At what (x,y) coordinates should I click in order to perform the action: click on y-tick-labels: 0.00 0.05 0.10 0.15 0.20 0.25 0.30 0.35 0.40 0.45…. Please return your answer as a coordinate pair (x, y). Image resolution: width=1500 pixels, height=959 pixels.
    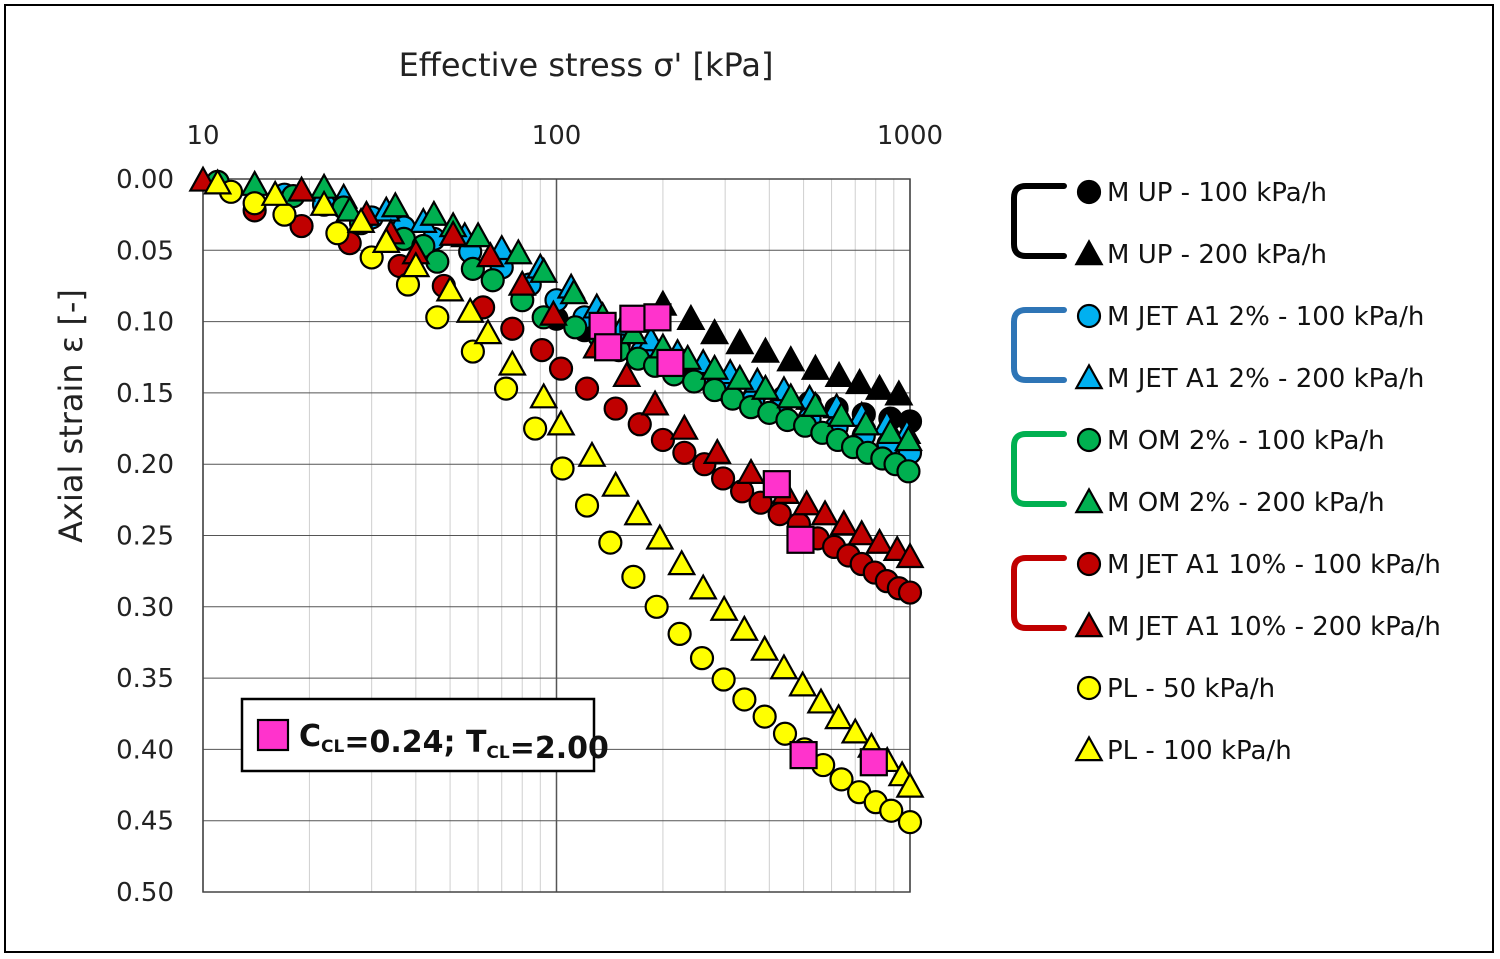
    Looking at the image, I should click on (145, 536).